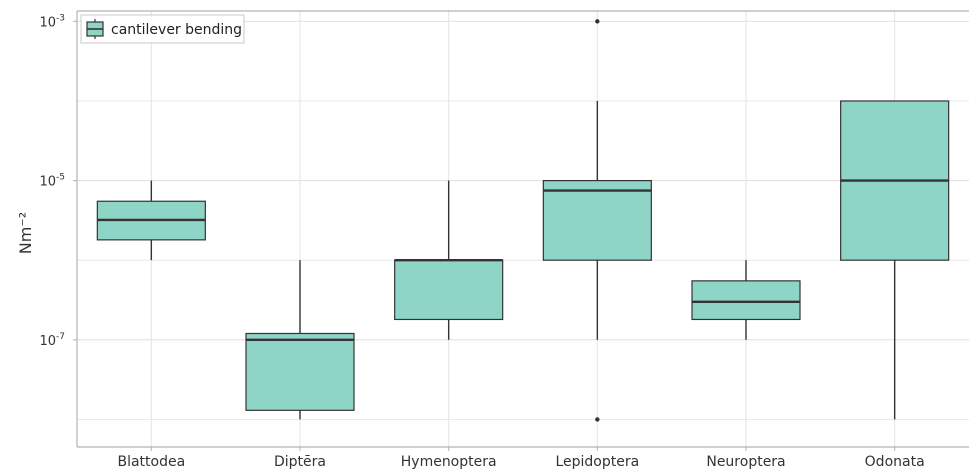 The width and height of the screenshot is (971, 470). I want to click on x-tick-label: Diptēra, so click(300, 462).